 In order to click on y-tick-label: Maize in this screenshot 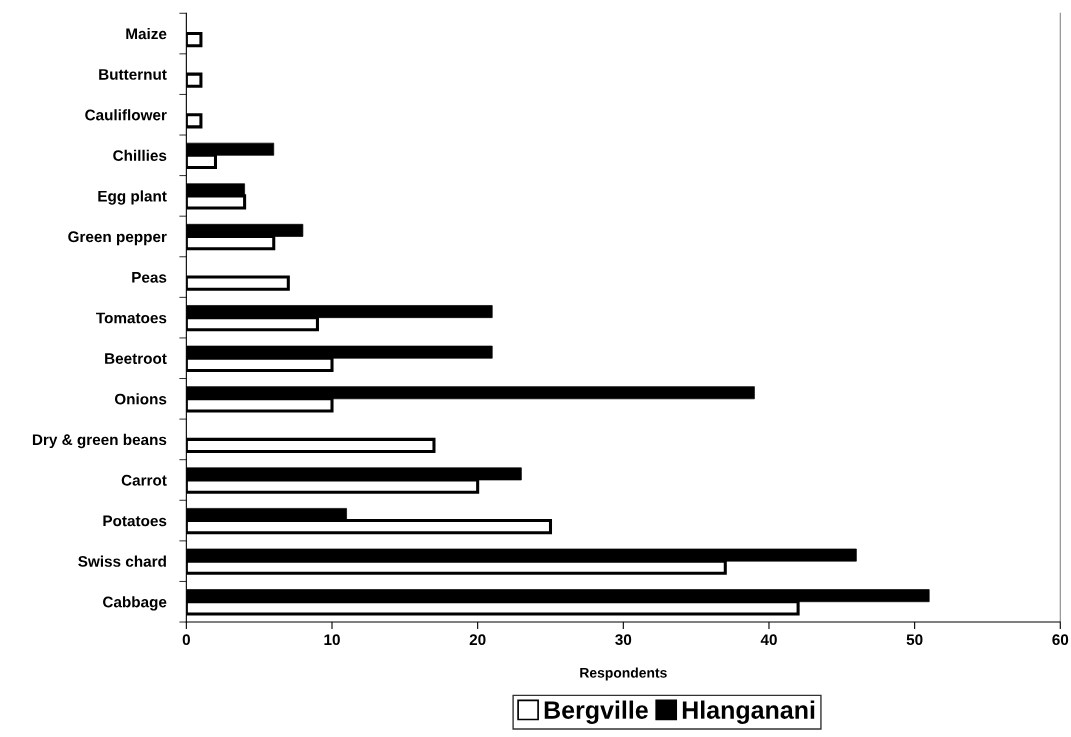, I will do `click(146, 34)`.